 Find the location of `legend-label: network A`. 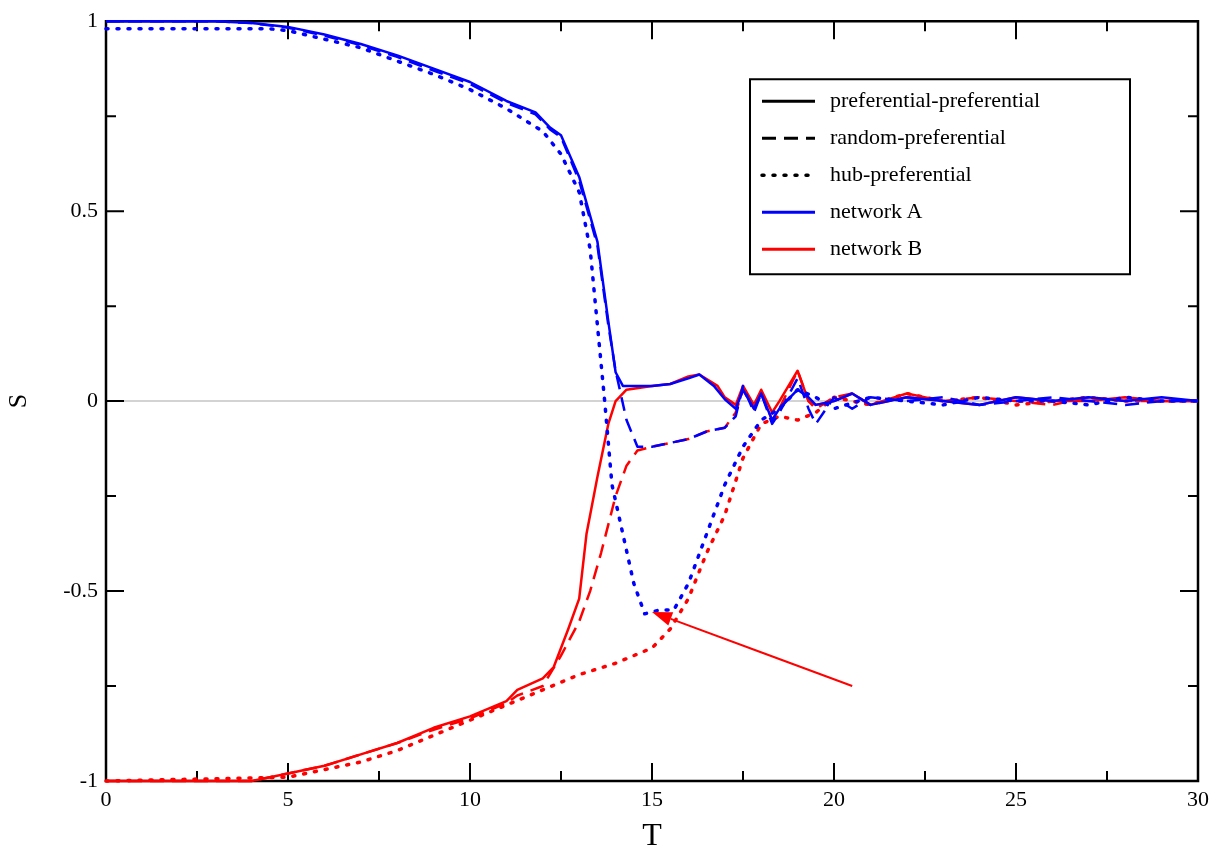

legend-label: network A is located at coordinates (876, 210).